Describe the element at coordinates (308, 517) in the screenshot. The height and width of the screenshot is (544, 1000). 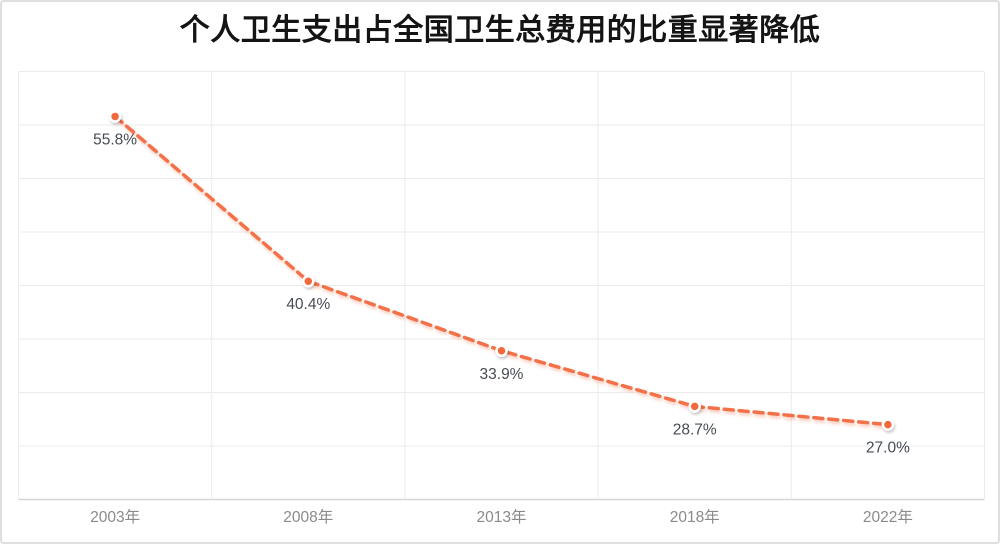
I see `x-axis-tick-label: 2008年` at that location.